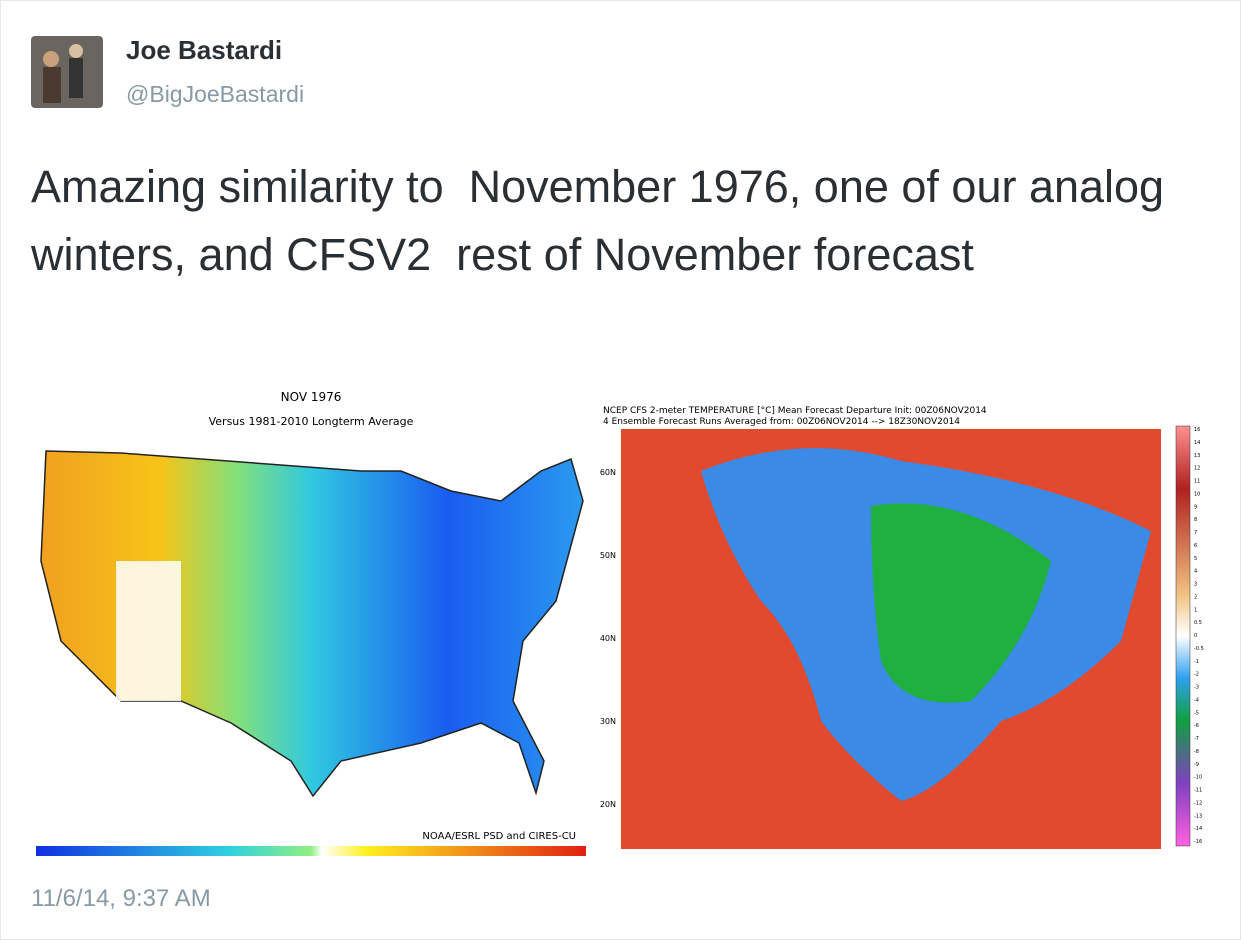 The width and height of the screenshot is (1241, 941). I want to click on colorbar-label: 7, so click(1195, 533).